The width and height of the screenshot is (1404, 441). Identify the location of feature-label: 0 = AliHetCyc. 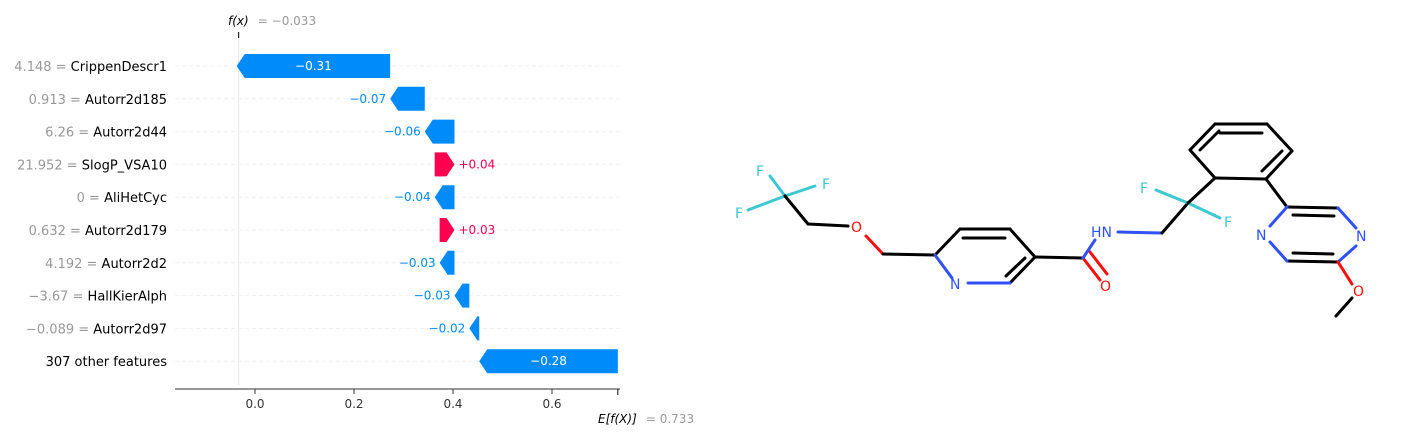
(122, 198).